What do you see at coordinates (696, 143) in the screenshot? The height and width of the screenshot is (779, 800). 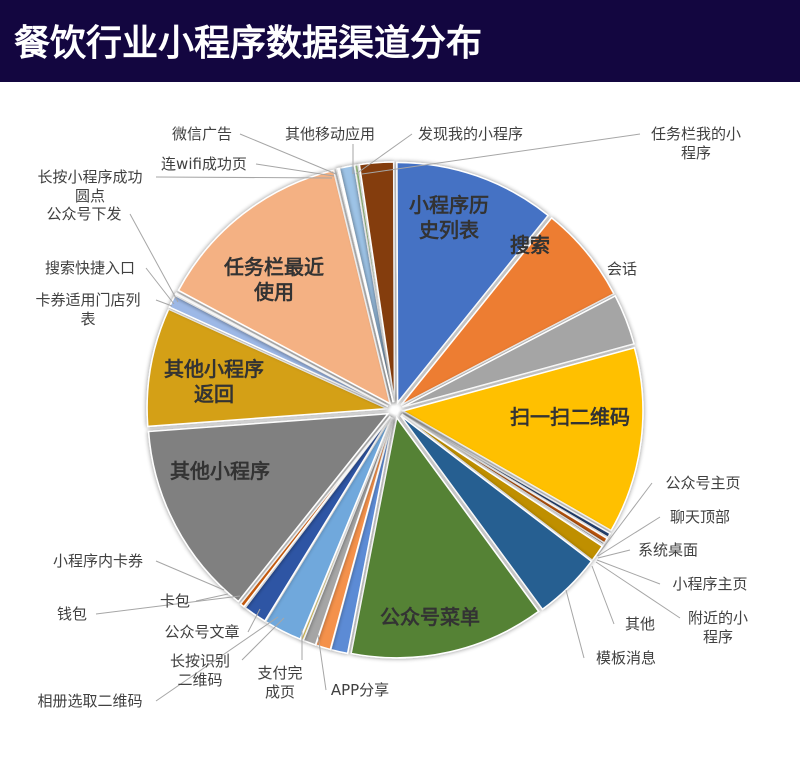 I see `slice-label-outside: 任务栏我的小程序` at bounding box center [696, 143].